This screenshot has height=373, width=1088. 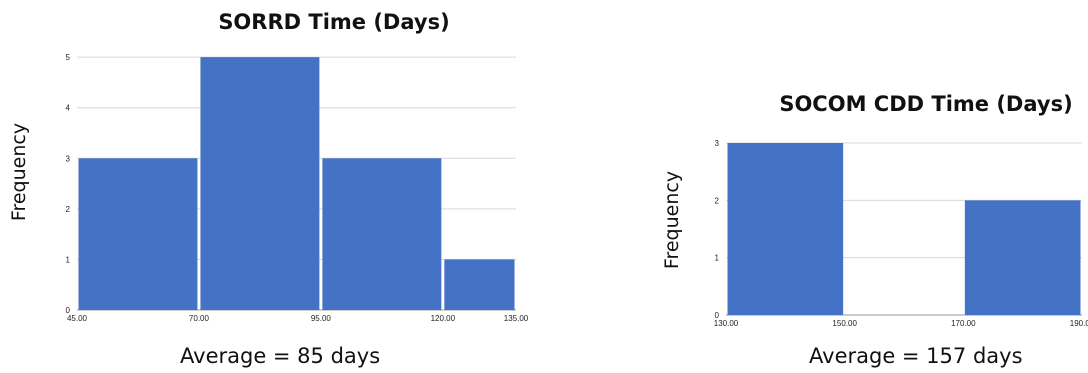 I want to click on socom-x-tick-label: 150.00, so click(x=844, y=323).